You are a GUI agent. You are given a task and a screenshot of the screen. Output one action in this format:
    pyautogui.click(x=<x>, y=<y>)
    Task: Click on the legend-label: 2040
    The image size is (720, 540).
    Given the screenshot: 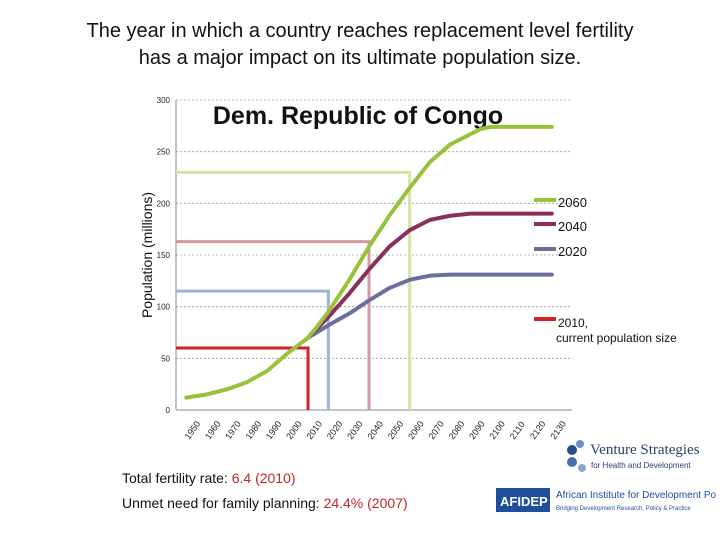 What is the action you would take?
    pyautogui.click(x=572, y=226)
    